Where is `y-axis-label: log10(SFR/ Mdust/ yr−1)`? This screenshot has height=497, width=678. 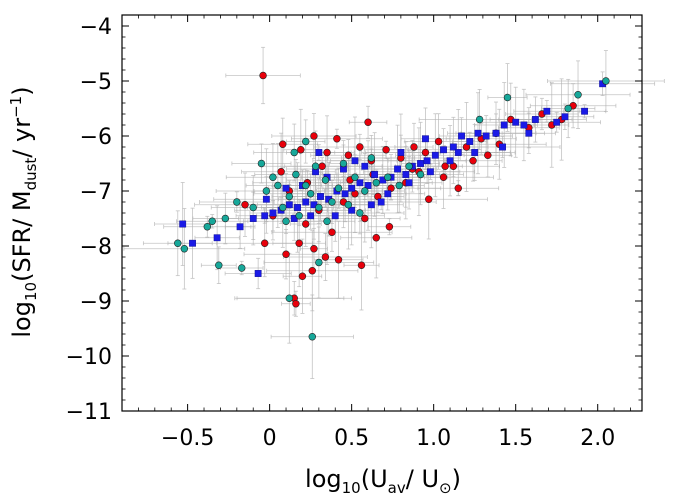
y-axis-label: log10(SFR/ Mdust/ yr−1) is located at coordinates (23, 211).